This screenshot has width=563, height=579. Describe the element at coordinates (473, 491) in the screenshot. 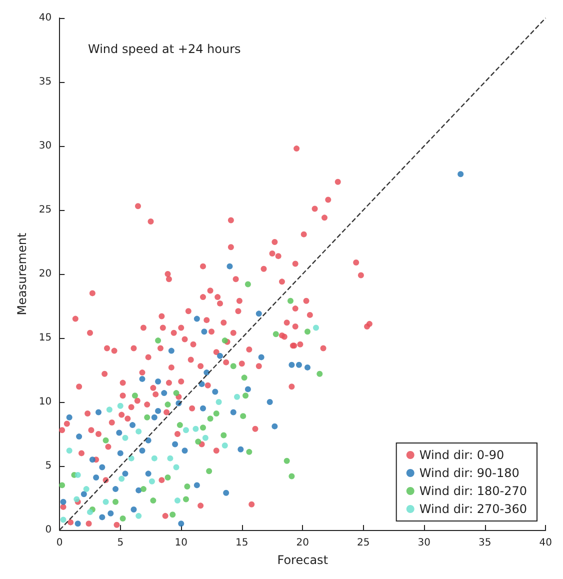

I see `legend-label: Wind dir: 180-270` at that location.